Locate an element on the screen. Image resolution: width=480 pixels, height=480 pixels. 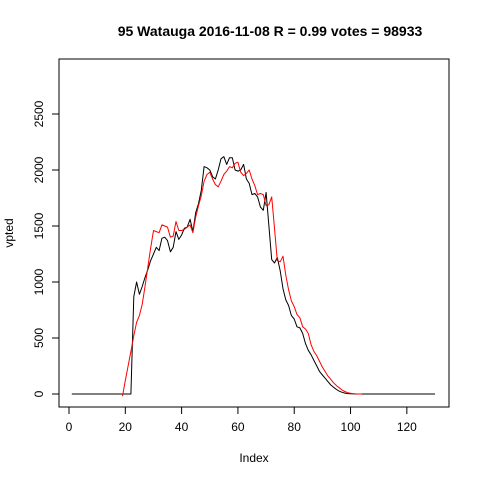
x-tick-label: 20 is located at coordinates (126, 427).